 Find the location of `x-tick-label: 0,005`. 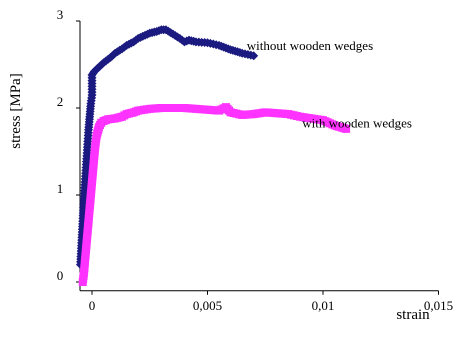

x-tick-label: 0,005 is located at coordinates (207, 305).